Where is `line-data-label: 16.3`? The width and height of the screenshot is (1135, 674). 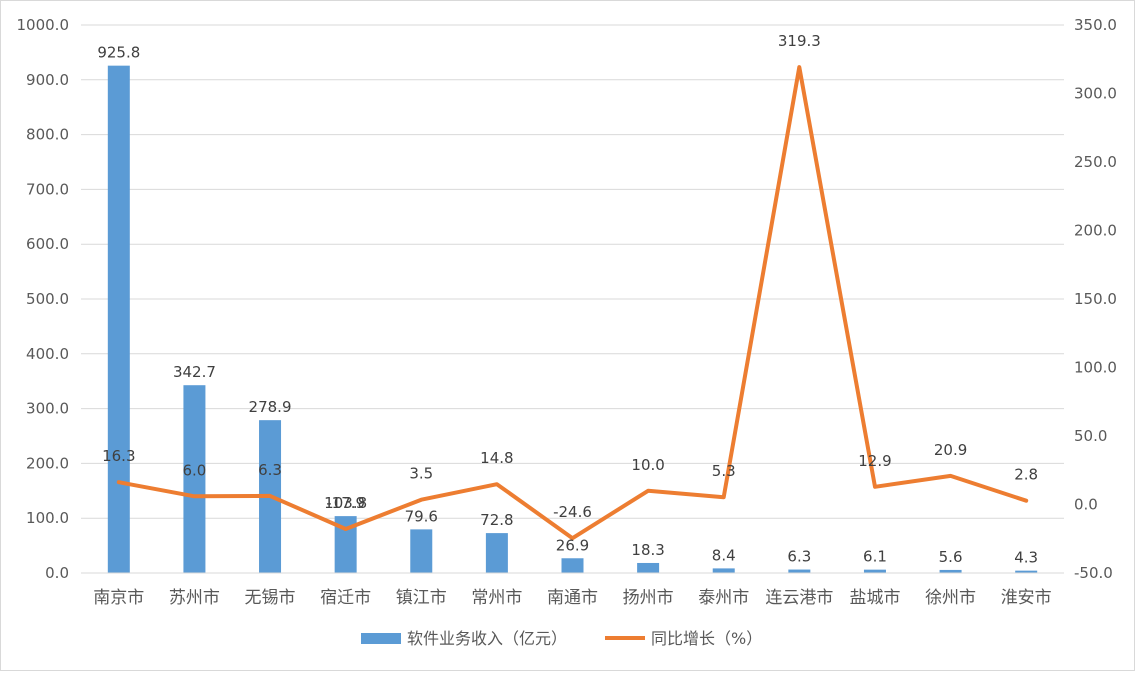
line-data-label: 16.3 is located at coordinates (118, 456).